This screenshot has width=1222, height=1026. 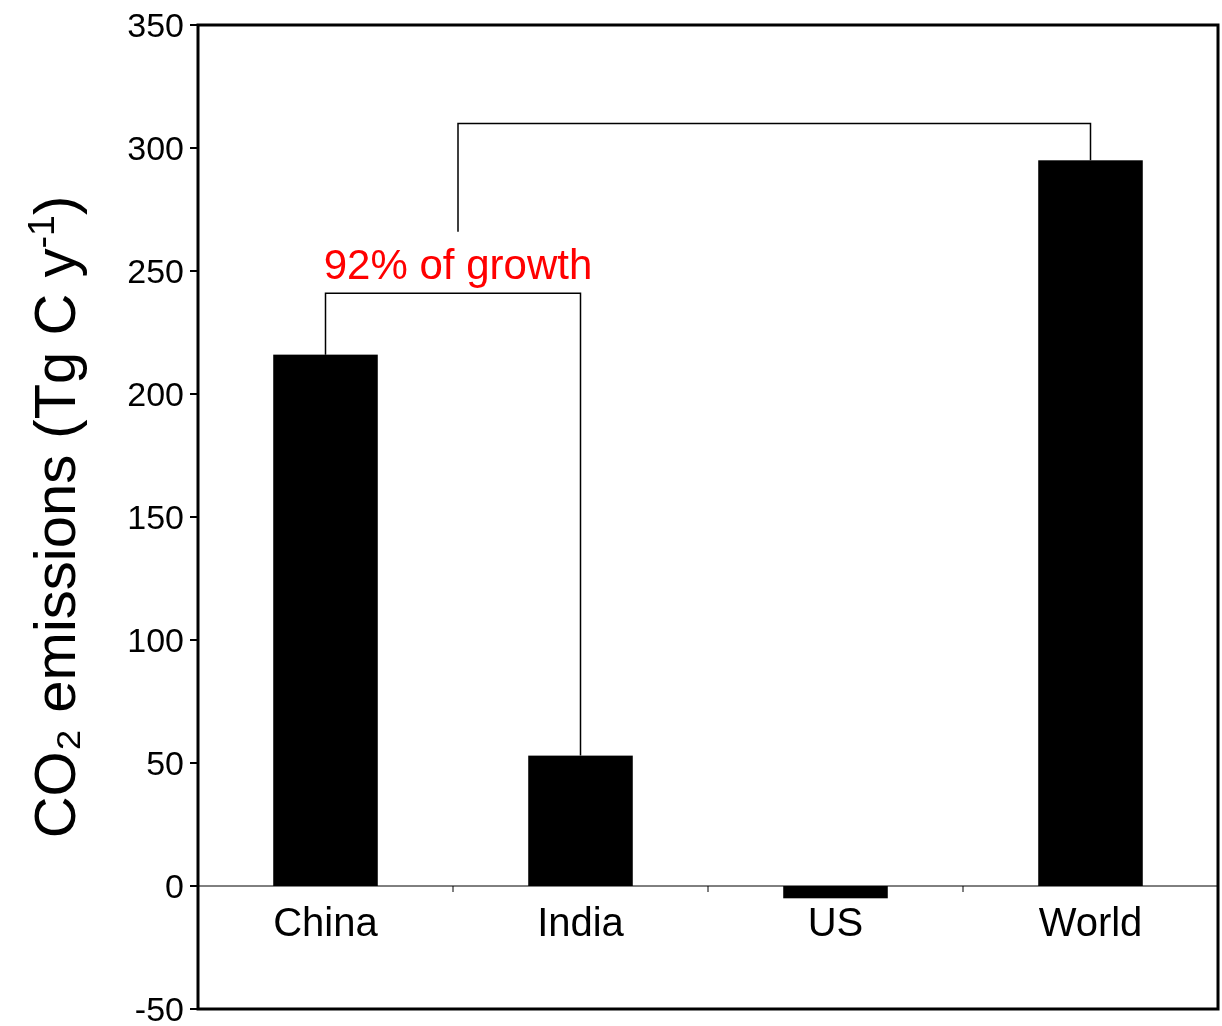 I want to click on x-tick-label: US, so click(x=835, y=922).